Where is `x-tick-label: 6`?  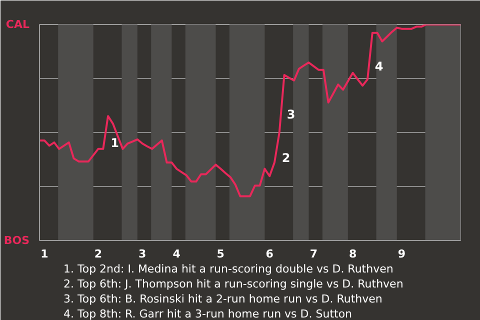
x-tick-label: 6 is located at coordinates (270, 254).